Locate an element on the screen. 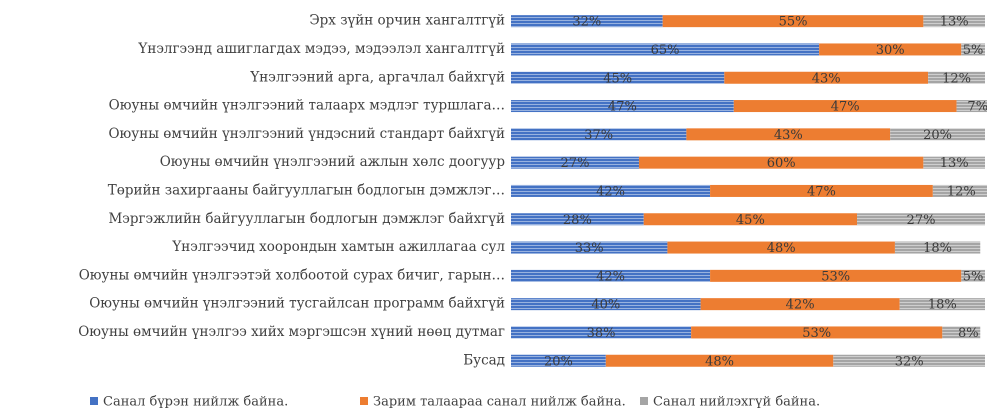 The image size is (987, 410). value-label: 40% is located at coordinates (605, 305).